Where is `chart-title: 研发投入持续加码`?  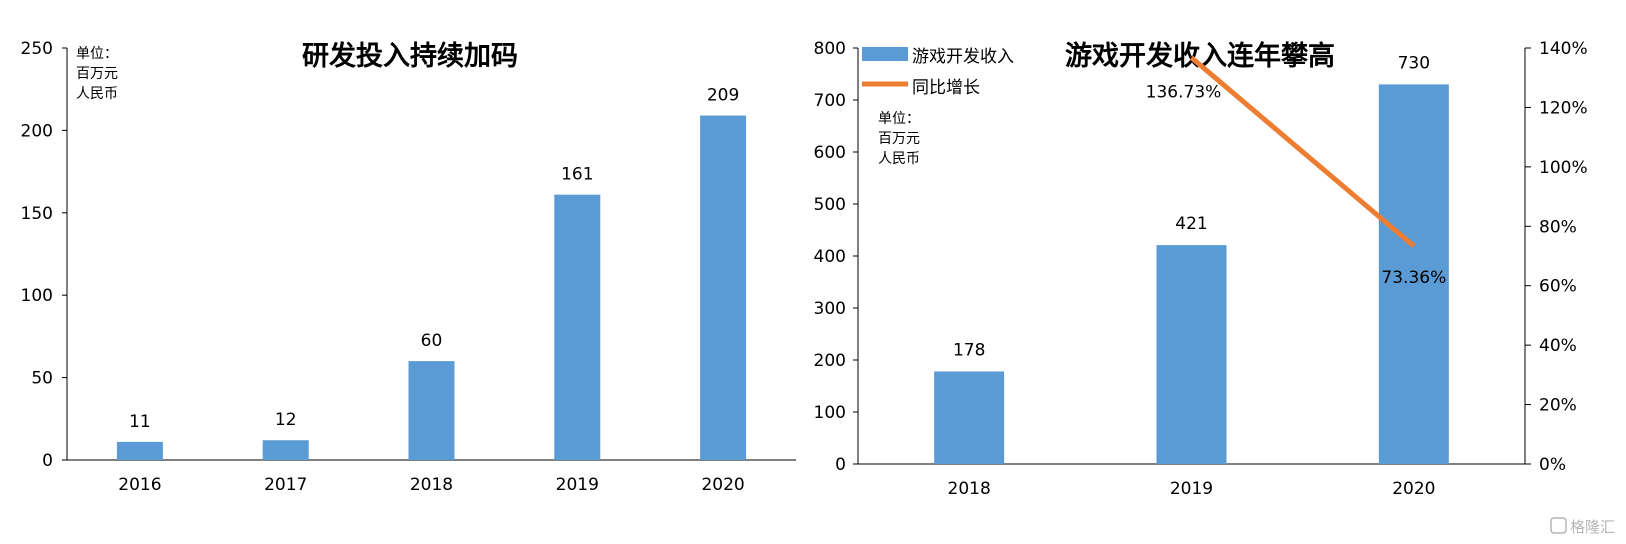 chart-title: 研发投入持续加码 is located at coordinates (410, 56).